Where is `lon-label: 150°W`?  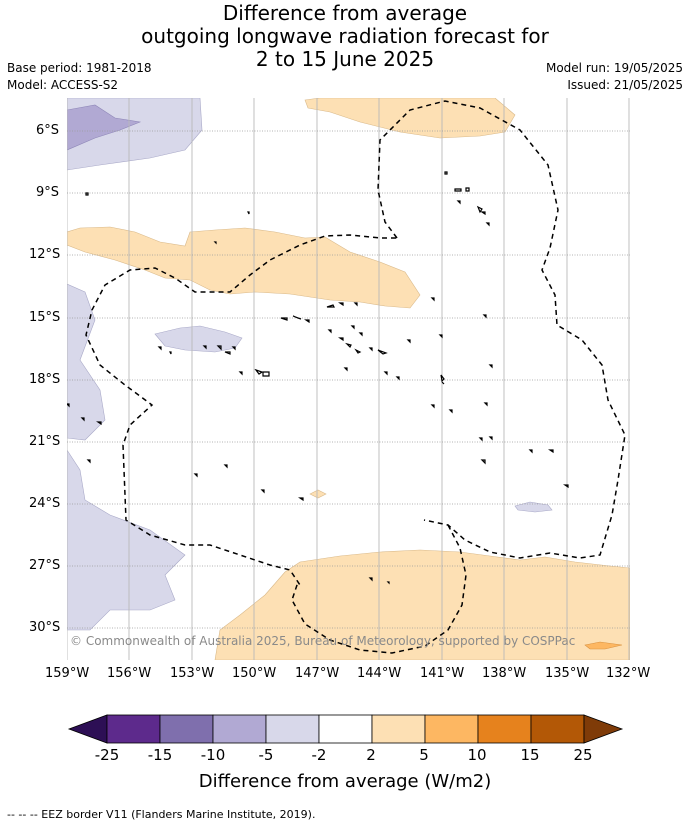 lon-label: 150°W is located at coordinates (254, 673).